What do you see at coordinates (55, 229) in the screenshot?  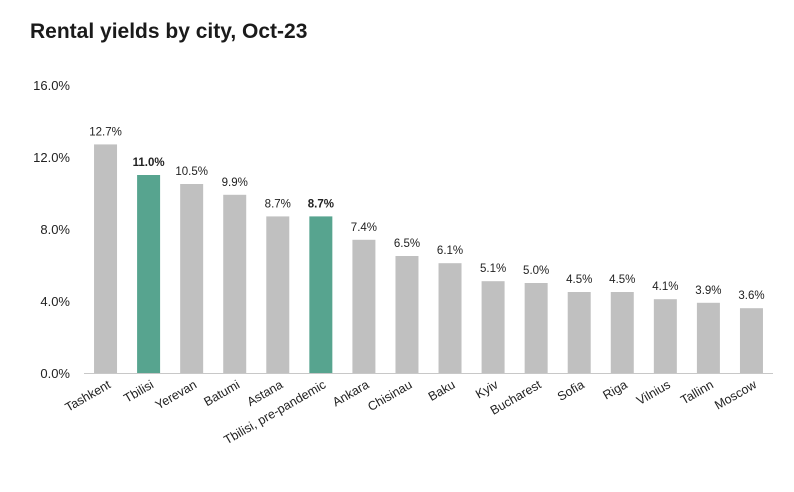 I see `y-tick-label: 8.0%` at bounding box center [55, 229].